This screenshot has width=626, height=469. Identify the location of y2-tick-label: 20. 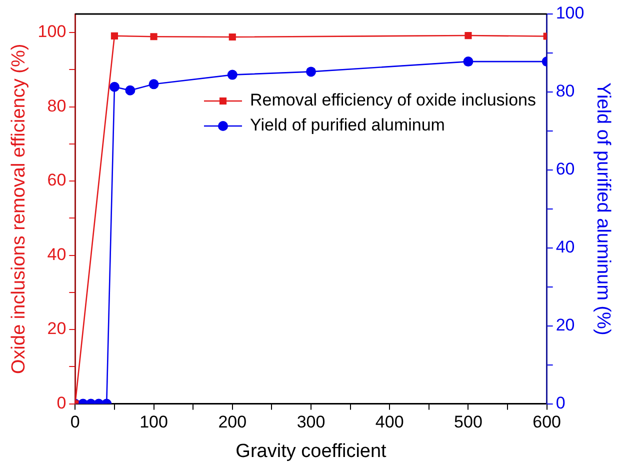
(565, 325).